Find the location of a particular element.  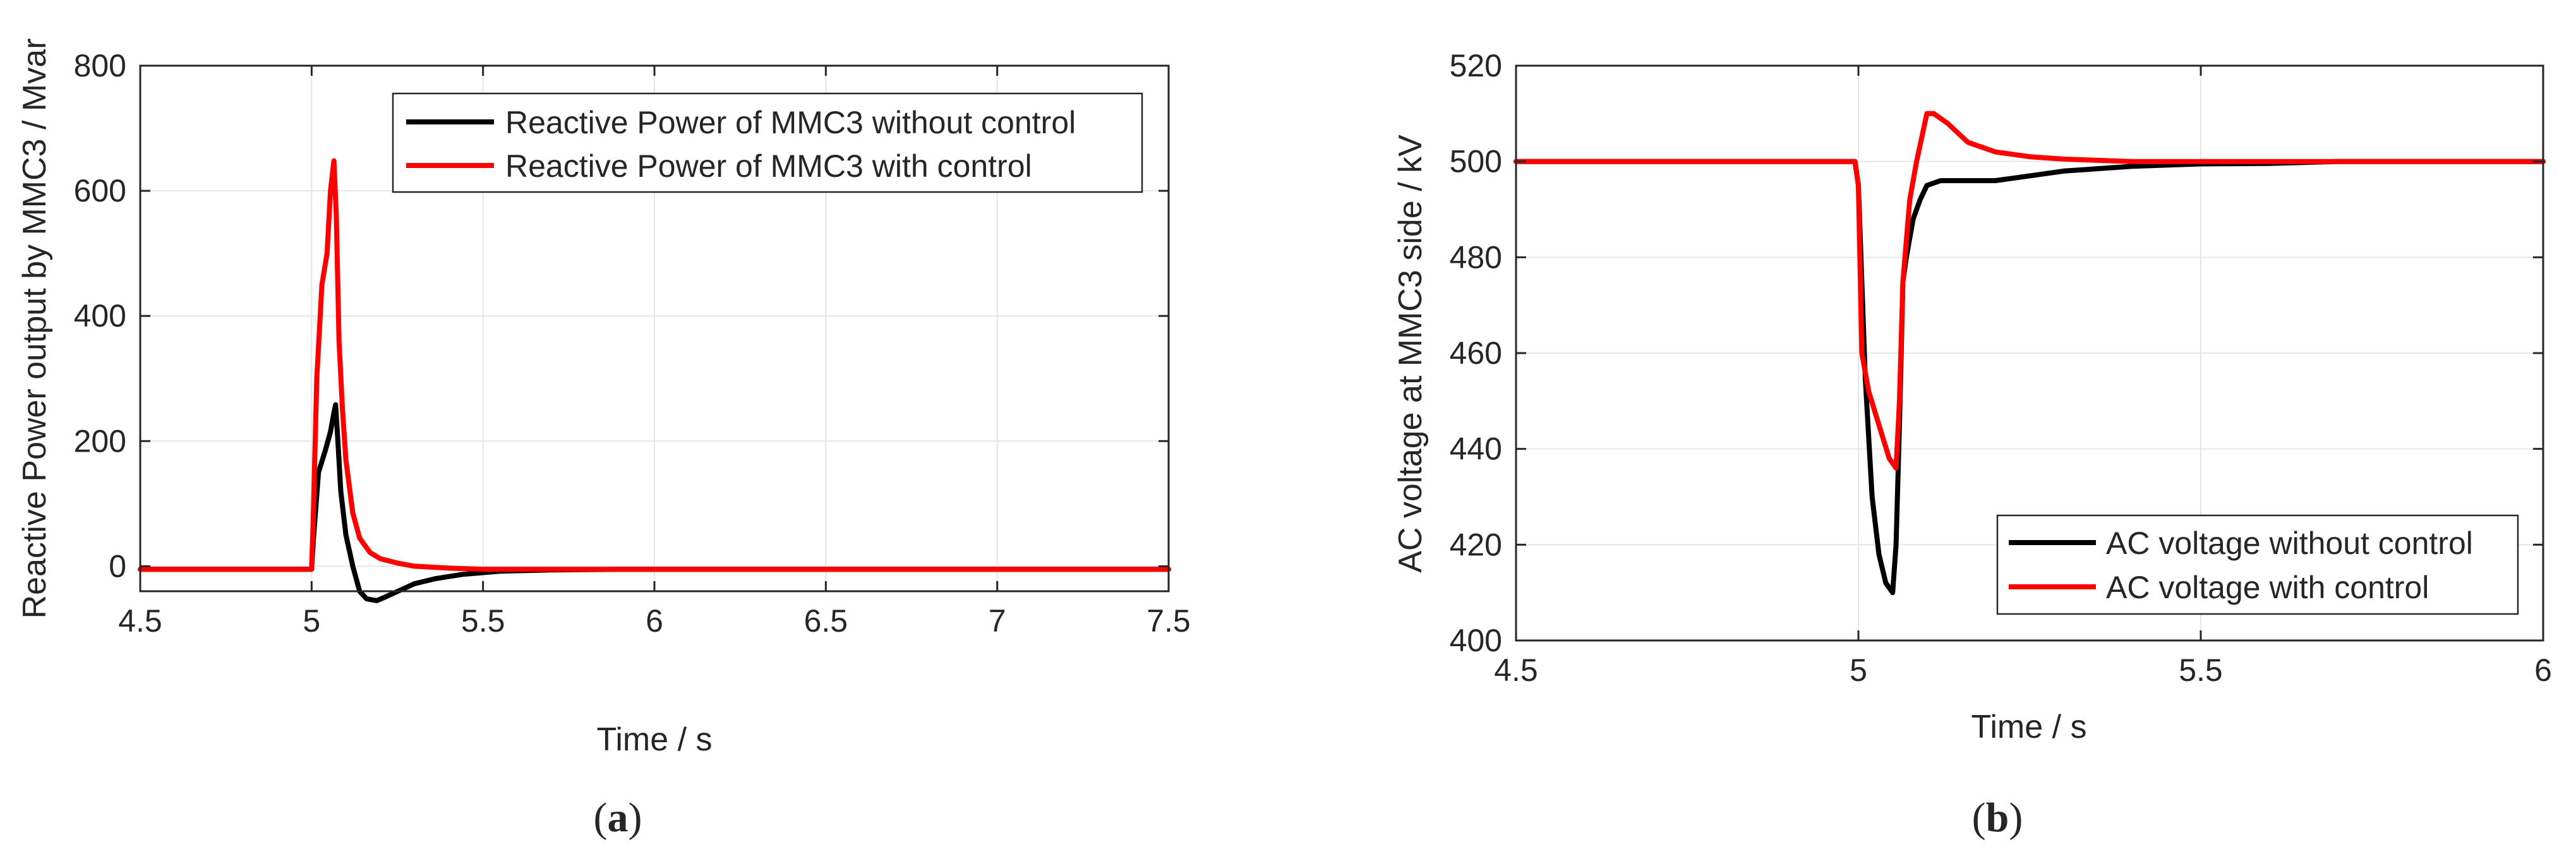

y-tick-label: 800 is located at coordinates (100, 65).